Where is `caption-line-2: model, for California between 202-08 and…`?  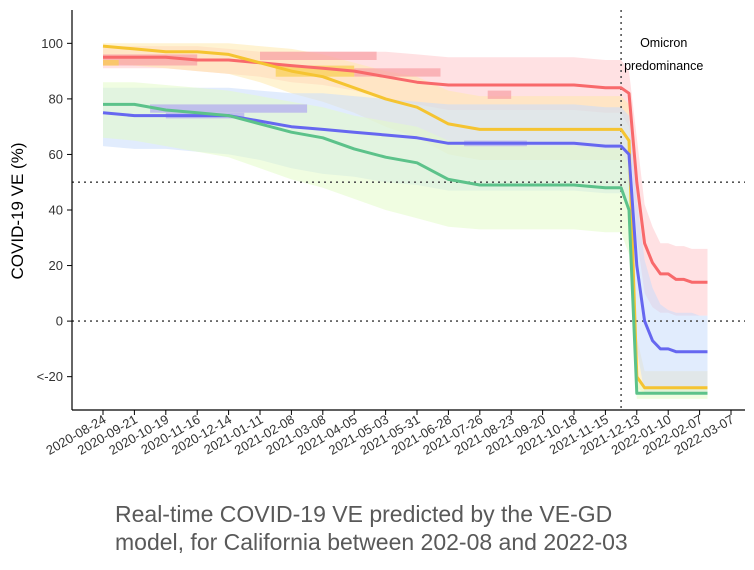 caption-line-2: model, for California between 202-08 and… is located at coordinates (371, 542).